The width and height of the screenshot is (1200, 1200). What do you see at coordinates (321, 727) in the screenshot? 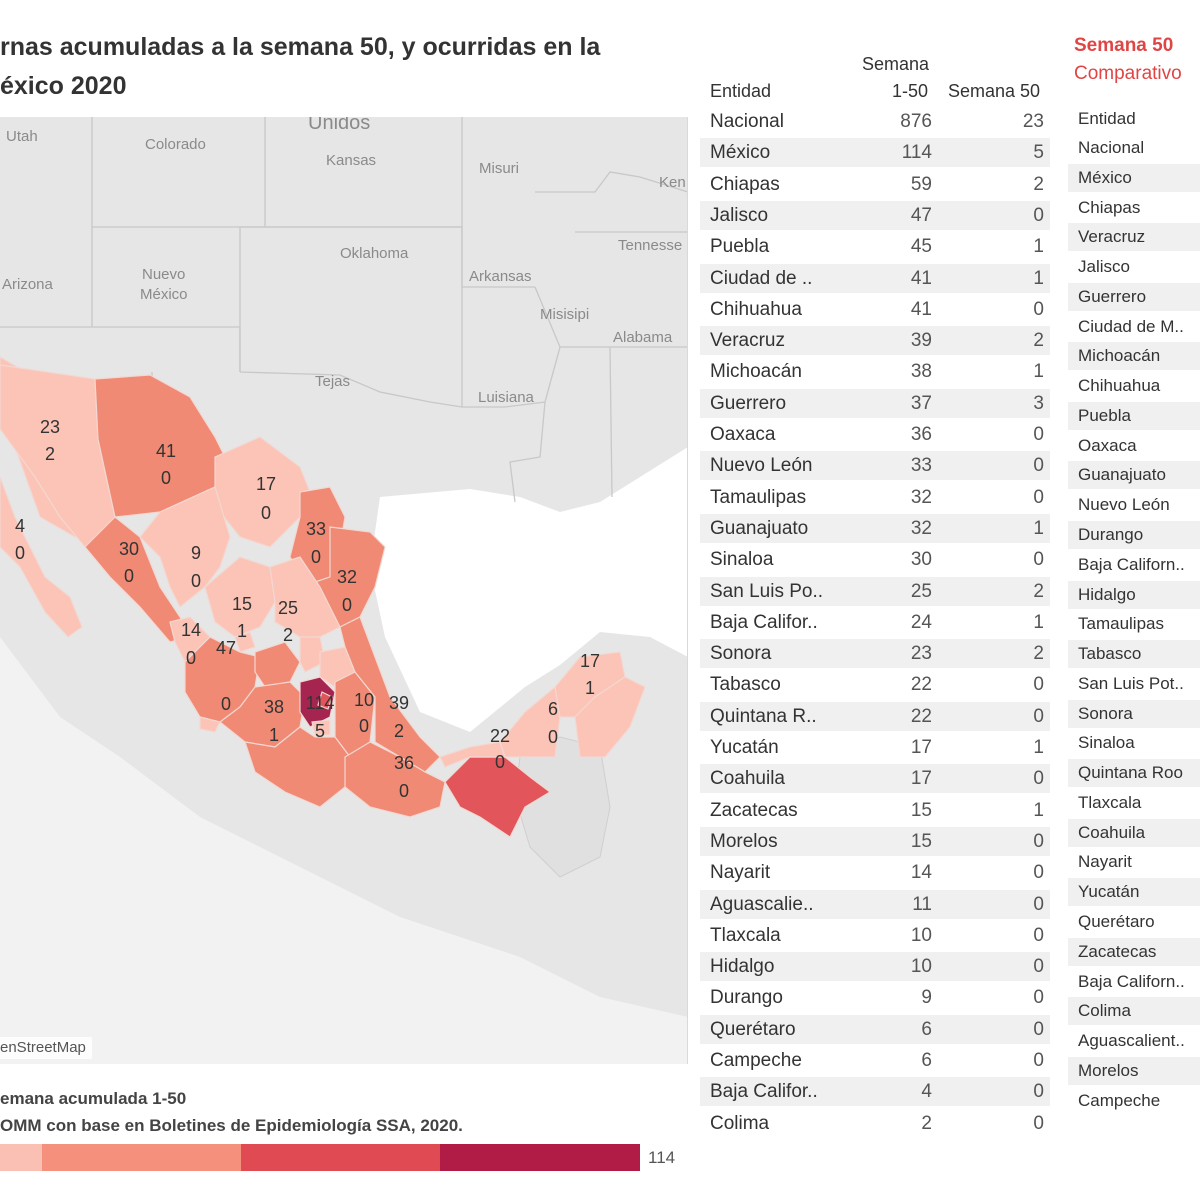
I see `state-morelos` at bounding box center [321, 727].